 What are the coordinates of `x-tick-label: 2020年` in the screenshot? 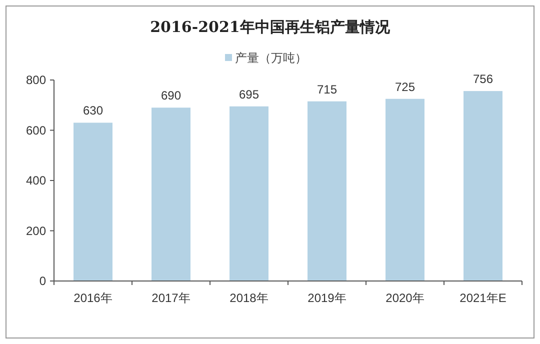 It's located at (405, 298).